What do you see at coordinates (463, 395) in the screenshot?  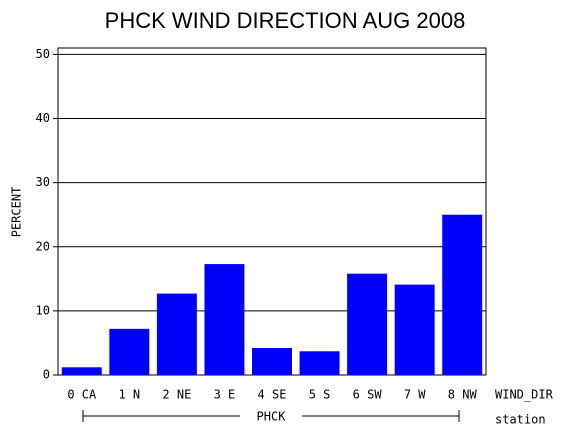 I see `x-tick-label: 8 NW` at bounding box center [463, 395].